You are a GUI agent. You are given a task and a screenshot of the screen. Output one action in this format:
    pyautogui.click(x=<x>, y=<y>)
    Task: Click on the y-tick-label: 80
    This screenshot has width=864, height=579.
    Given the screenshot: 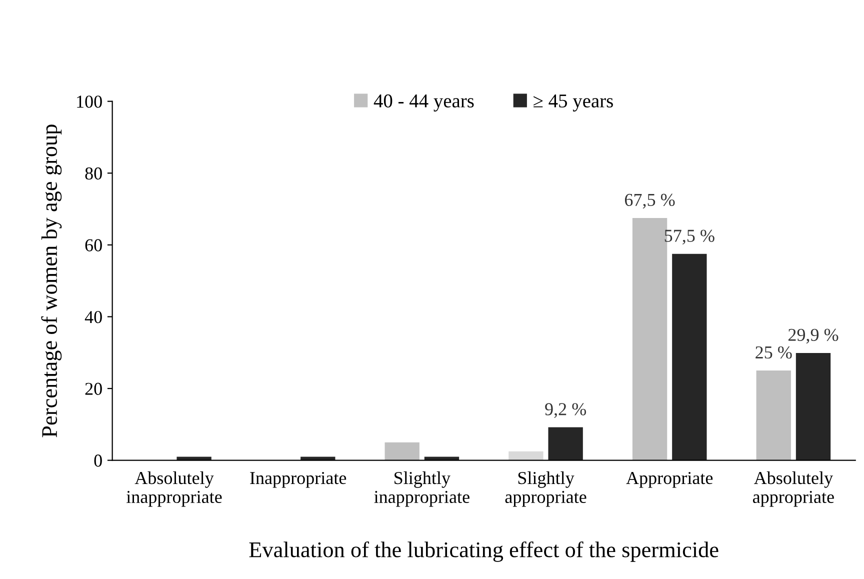 What is the action you would take?
    pyautogui.click(x=93, y=173)
    